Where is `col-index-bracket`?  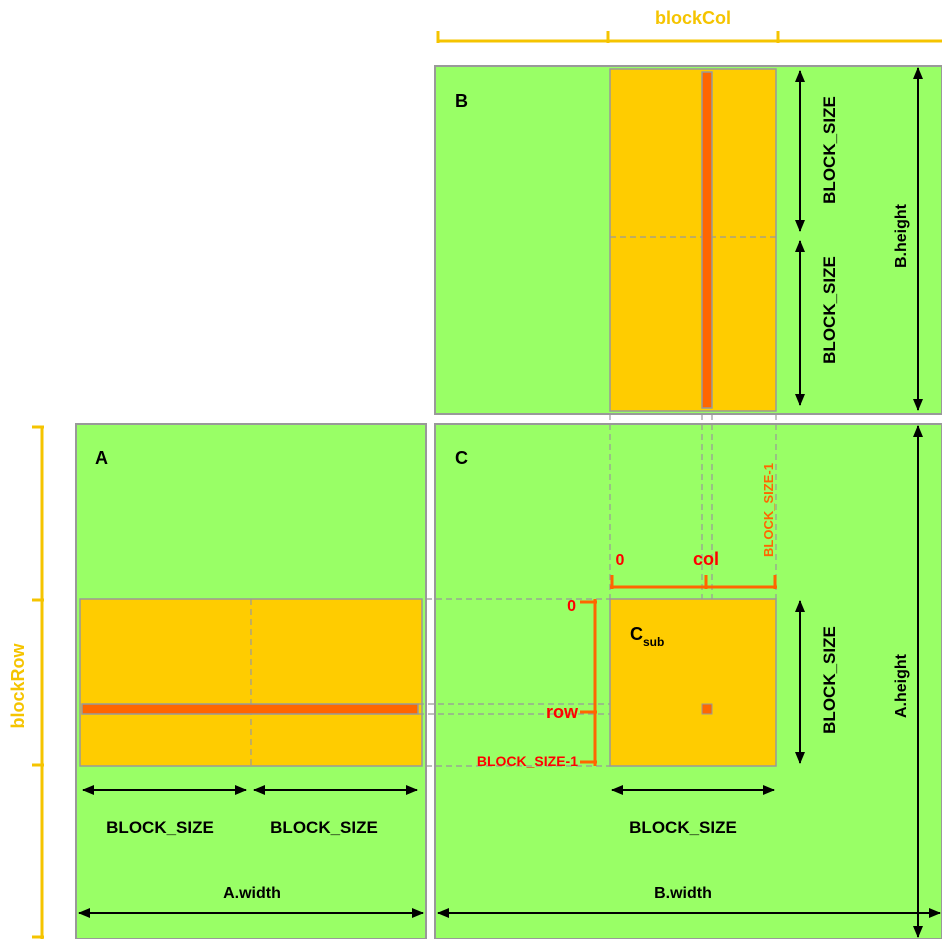
col-index-bracket is located at coordinates (693, 582).